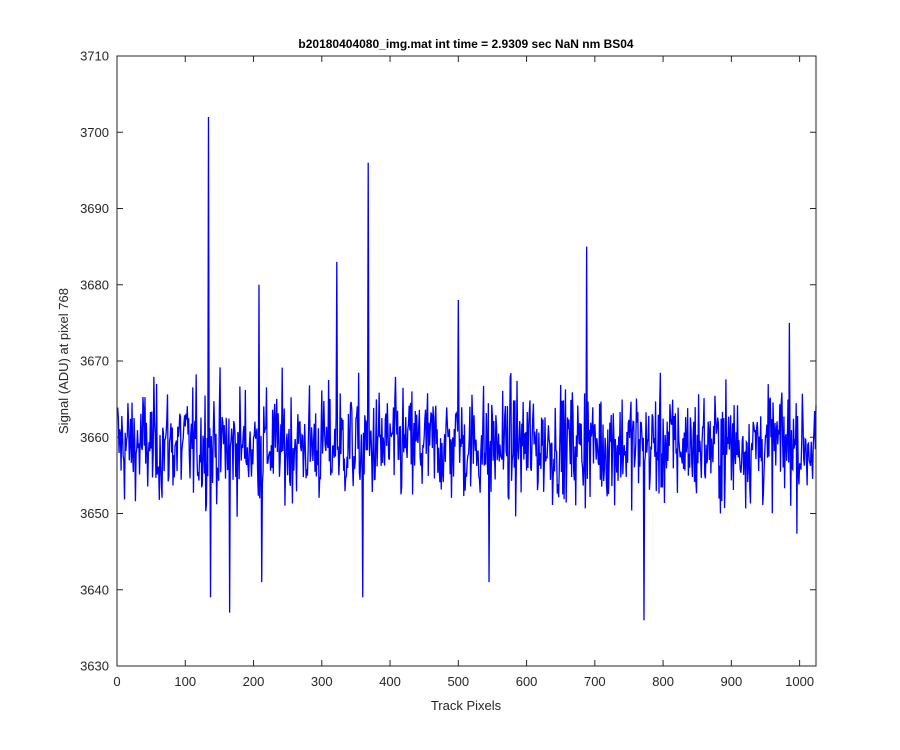  I want to click on x-tick-label: 500, so click(458, 681).